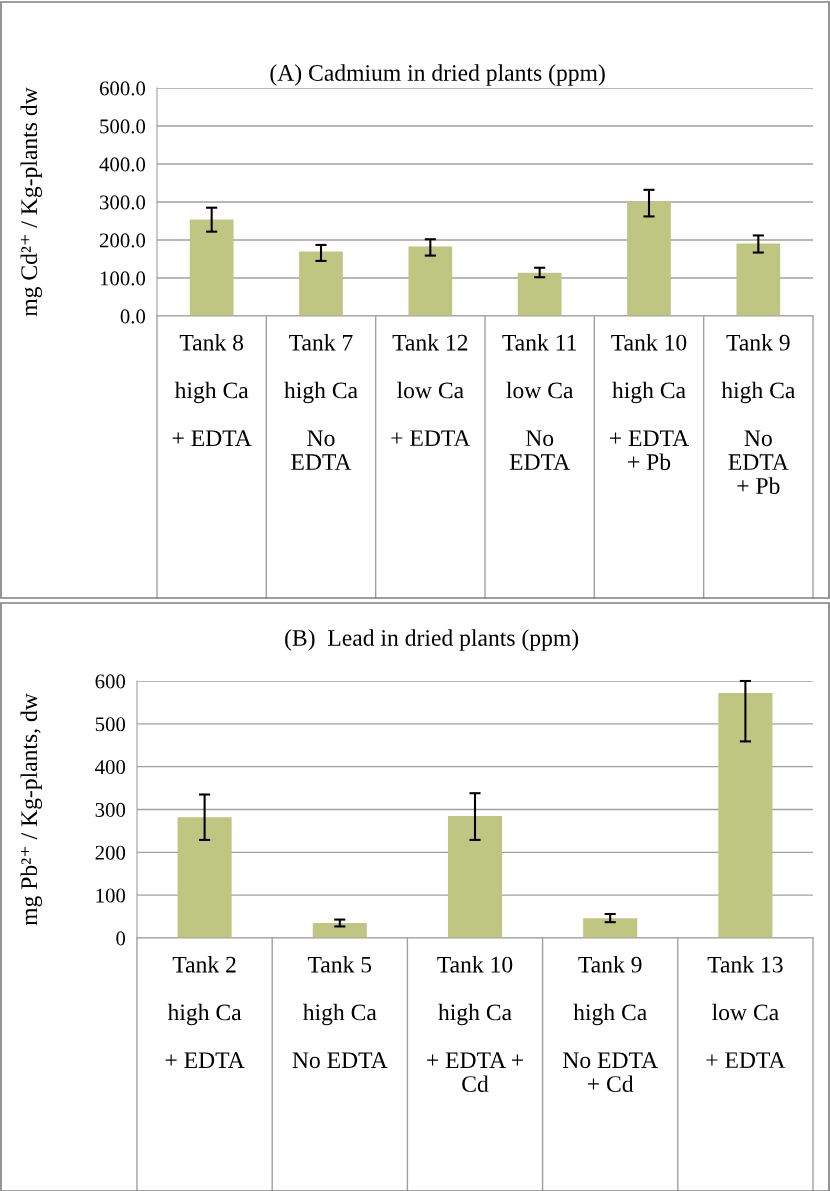 The height and width of the screenshot is (1191, 830). What do you see at coordinates (431, 390) in the screenshot?
I see `category-label: Tank 12 low Ca + EDTA` at bounding box center [431, 390].